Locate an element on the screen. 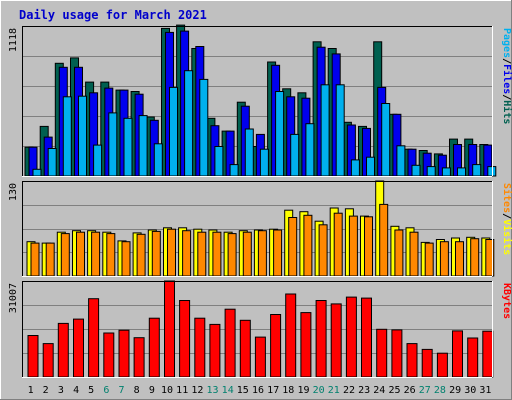 This screenshot has width=512, height=400. x-tick-label-day-13: 13 is located at coordinates (212, 390).